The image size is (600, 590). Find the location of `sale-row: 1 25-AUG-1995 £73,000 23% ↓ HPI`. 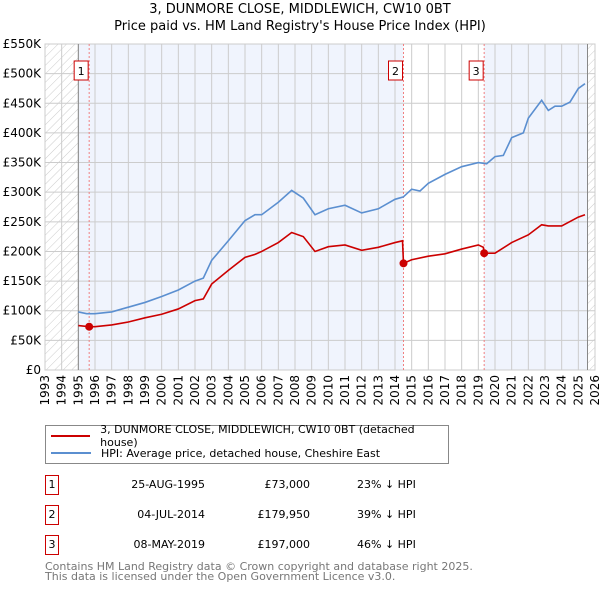

sale-row: 1 25-AUG-1995 £73,000 23% ↓ HPI is located at coordinates (245, 485).